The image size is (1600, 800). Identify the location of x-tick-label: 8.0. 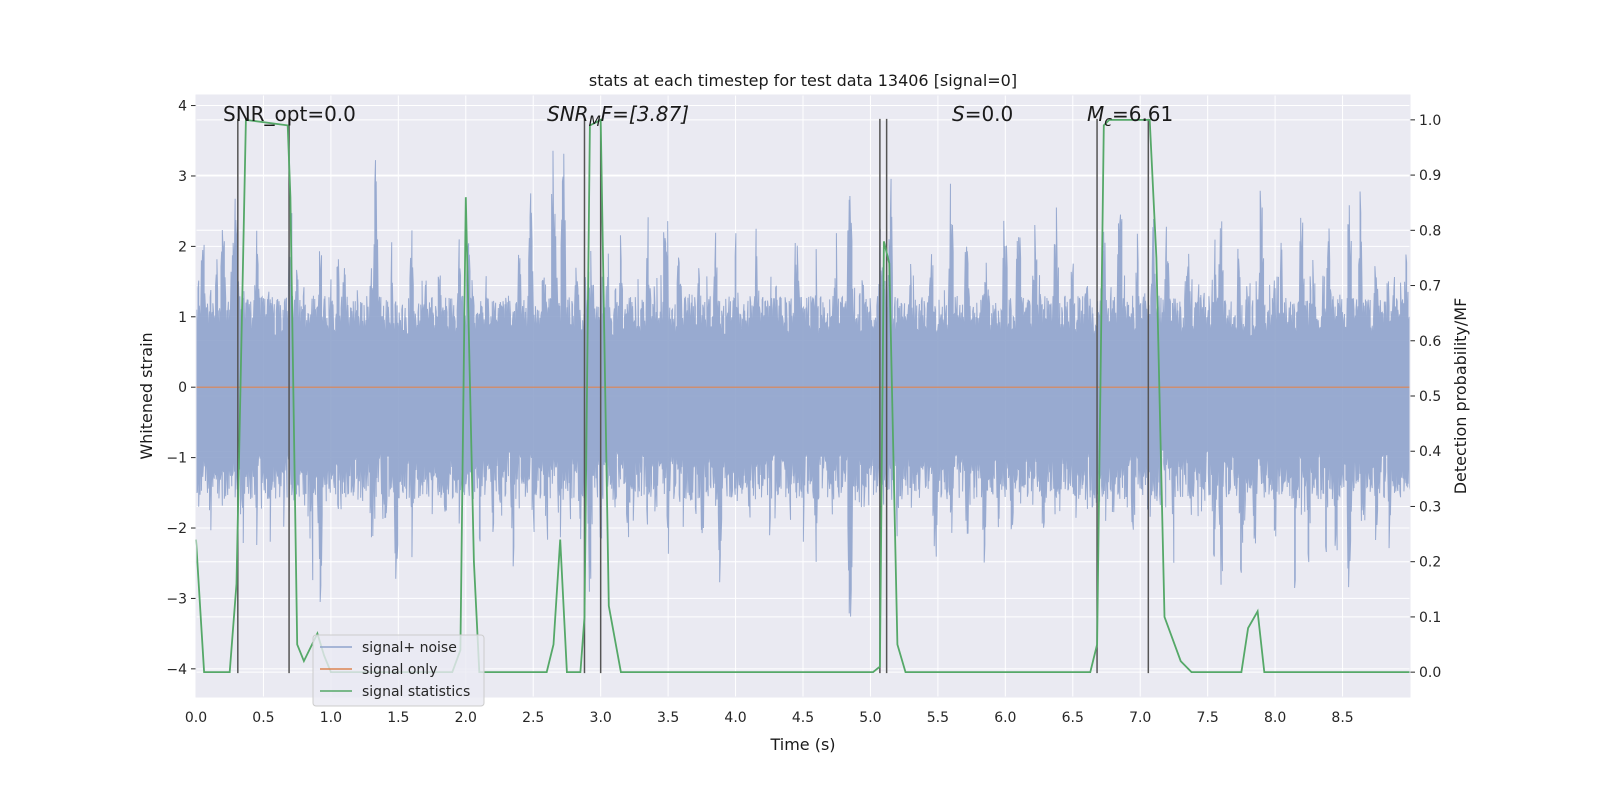
(1275, 718).